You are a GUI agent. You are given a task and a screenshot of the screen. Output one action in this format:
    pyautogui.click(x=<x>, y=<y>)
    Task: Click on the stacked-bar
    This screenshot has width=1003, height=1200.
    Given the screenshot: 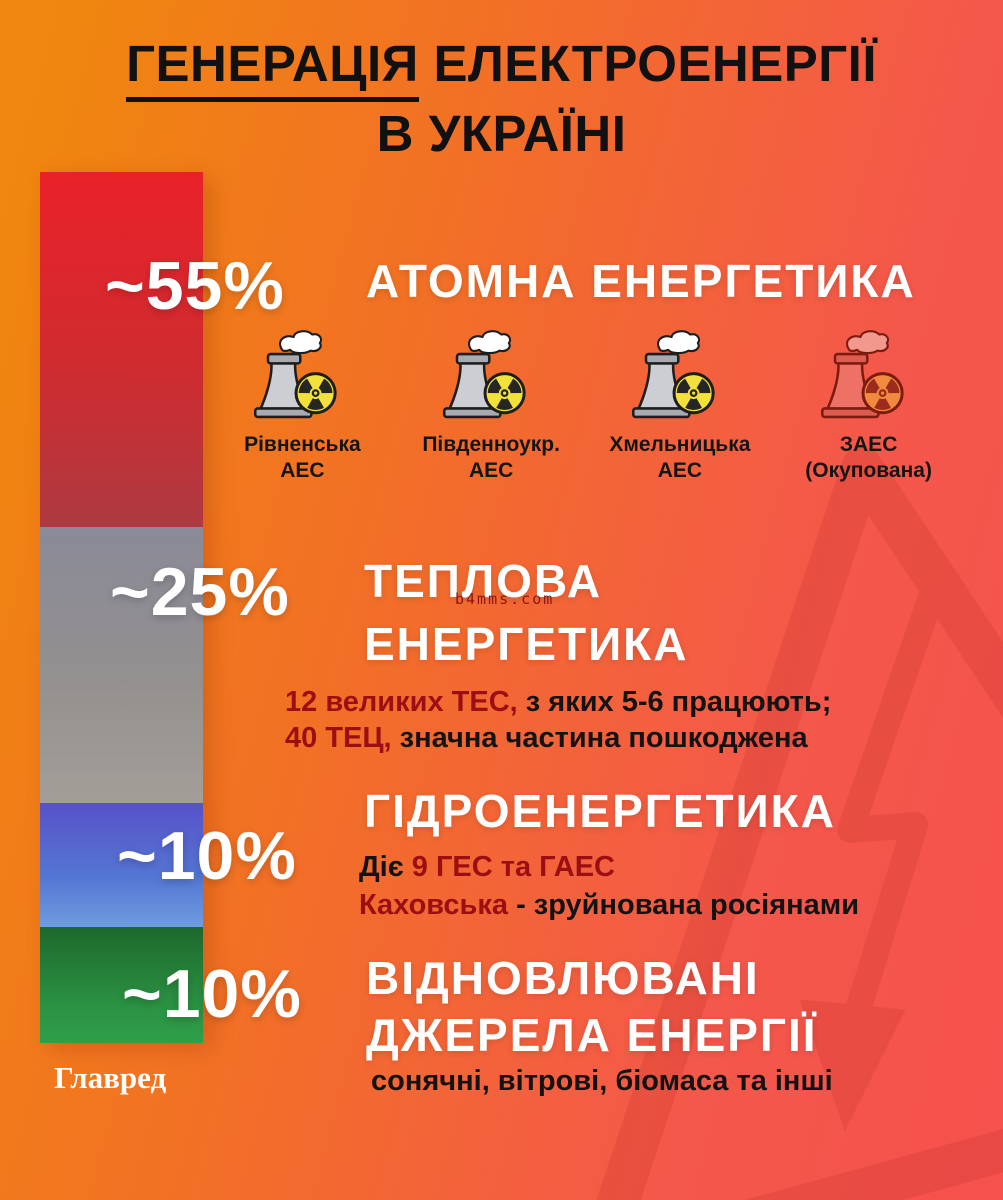 What is the action you would take?
    pyautogui.click(x=121, y=607)
    